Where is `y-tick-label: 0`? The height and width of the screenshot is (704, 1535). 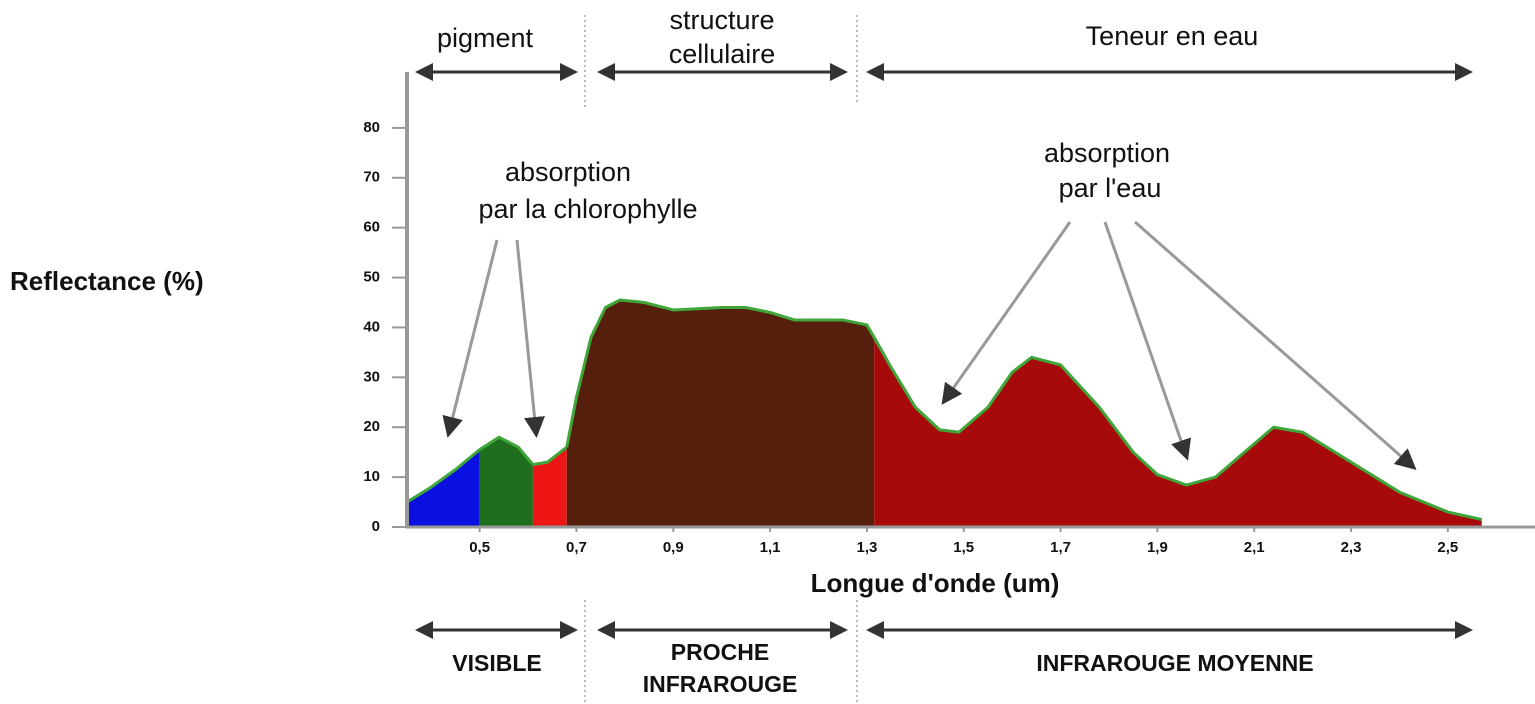
y-tick-label: 0 is located at coordinates (376, 526).